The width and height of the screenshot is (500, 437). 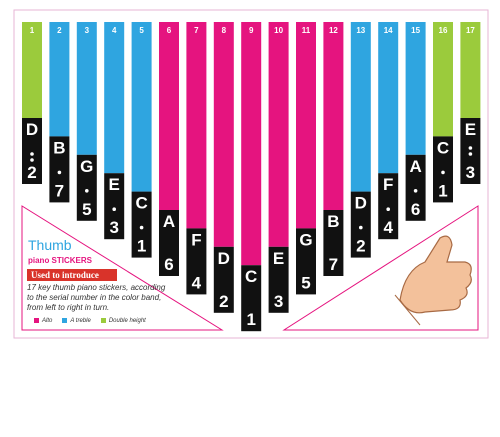 I want to click on key-number: 11, so click(x=306, y=30).